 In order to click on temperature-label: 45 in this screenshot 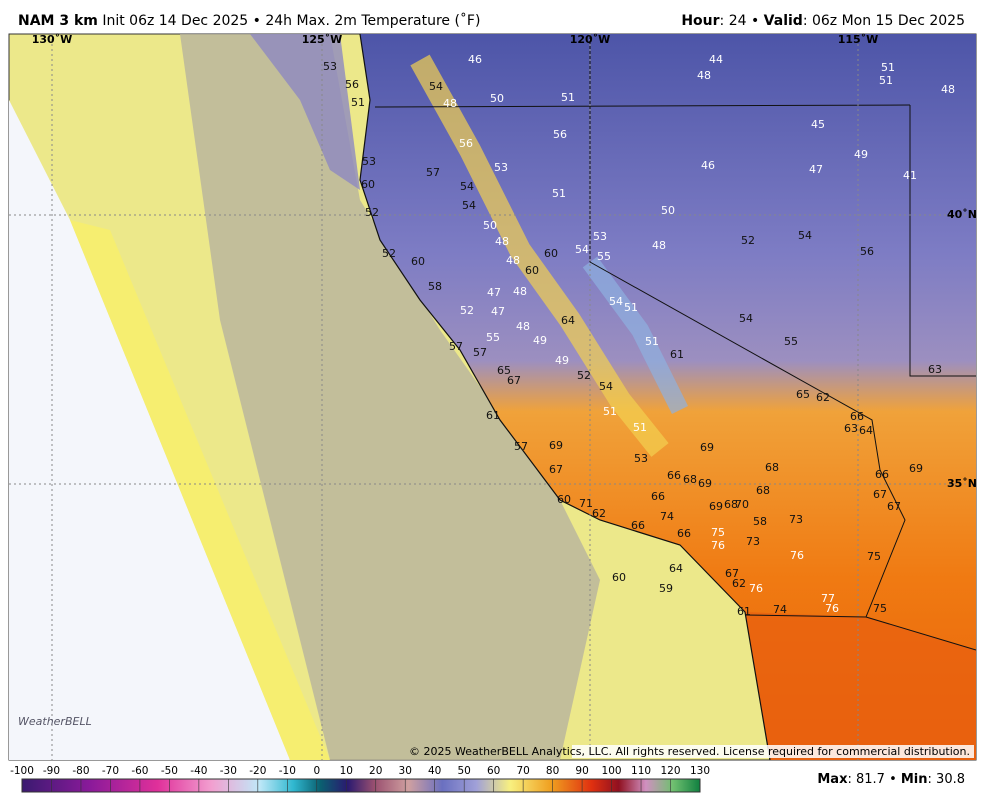, I will do `click(818, 124)`.